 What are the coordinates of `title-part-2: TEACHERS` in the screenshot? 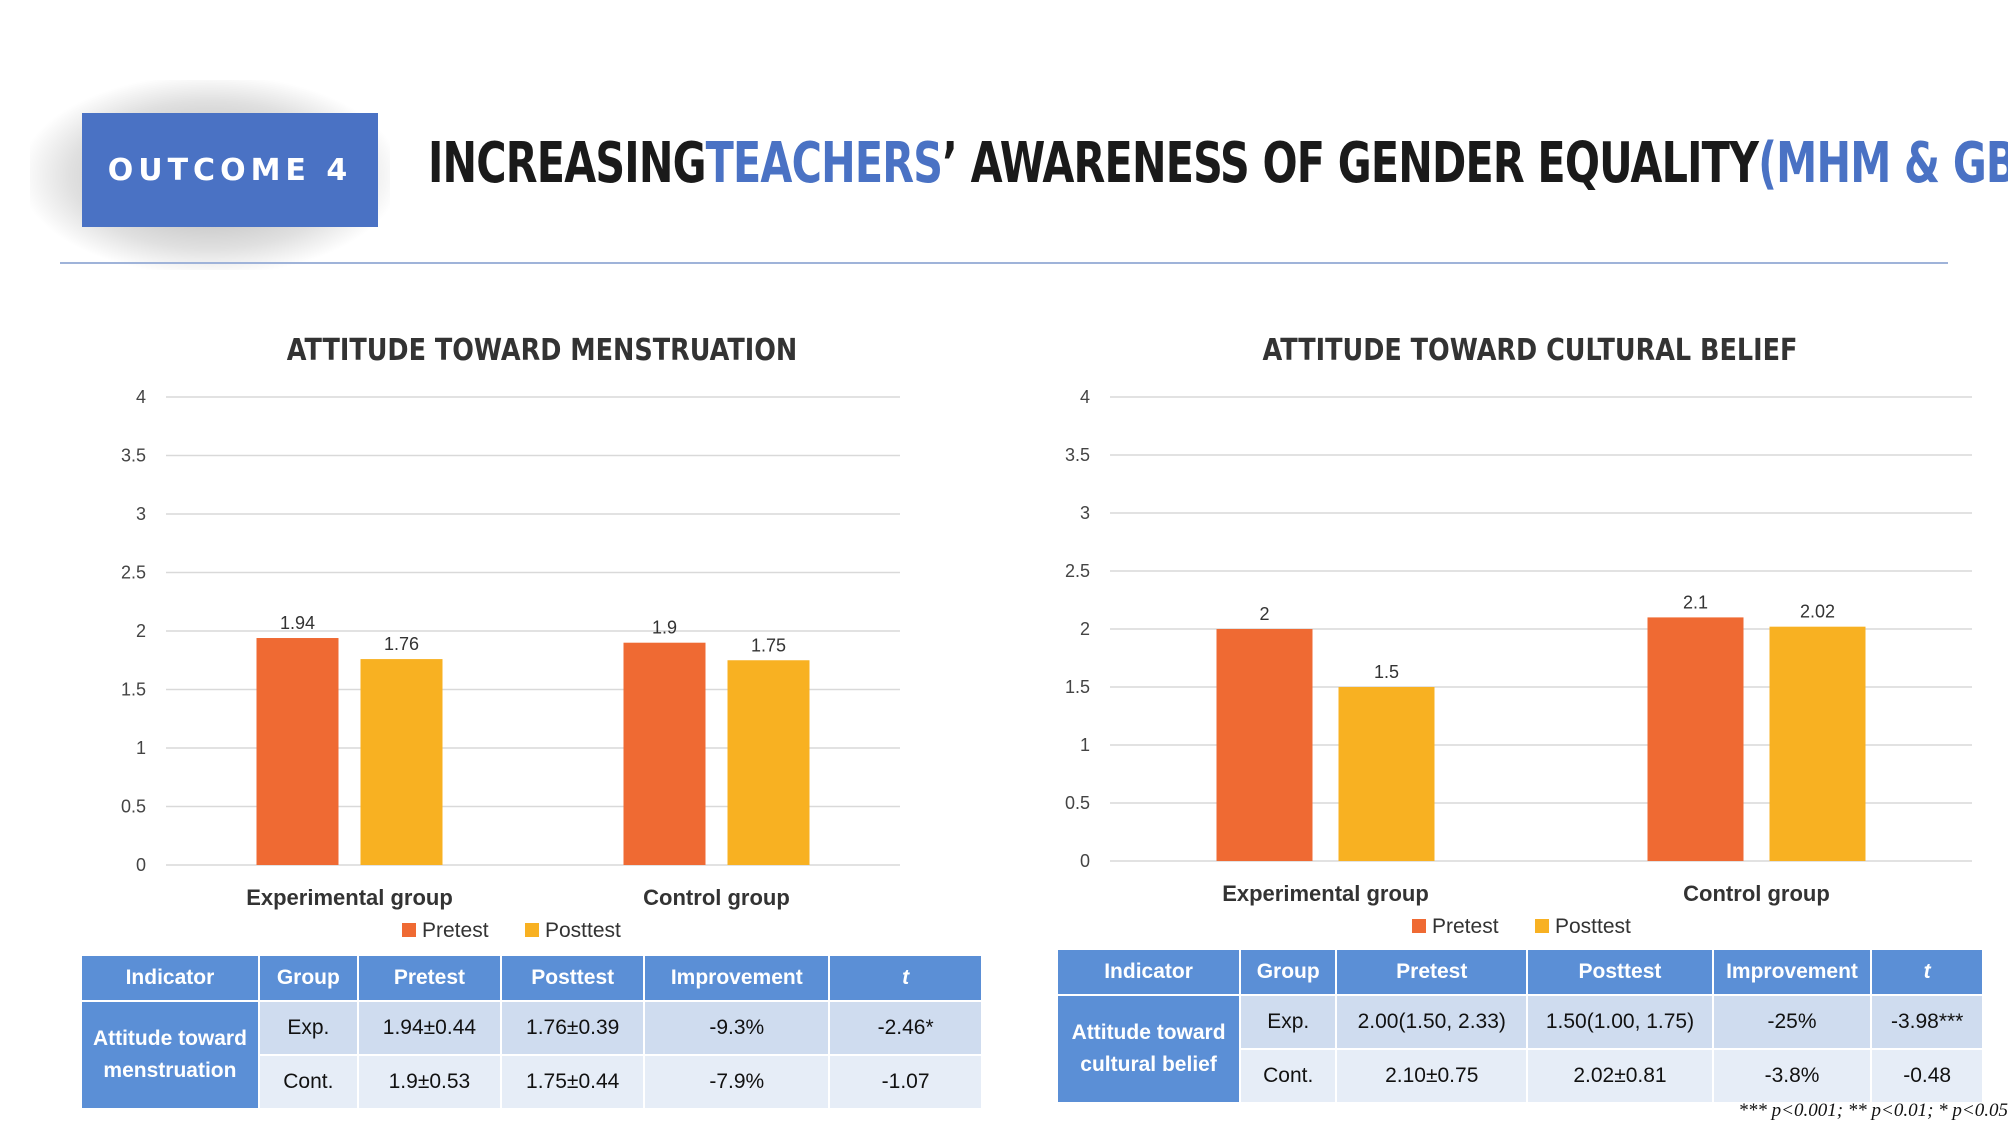 It's located at (824, 163).